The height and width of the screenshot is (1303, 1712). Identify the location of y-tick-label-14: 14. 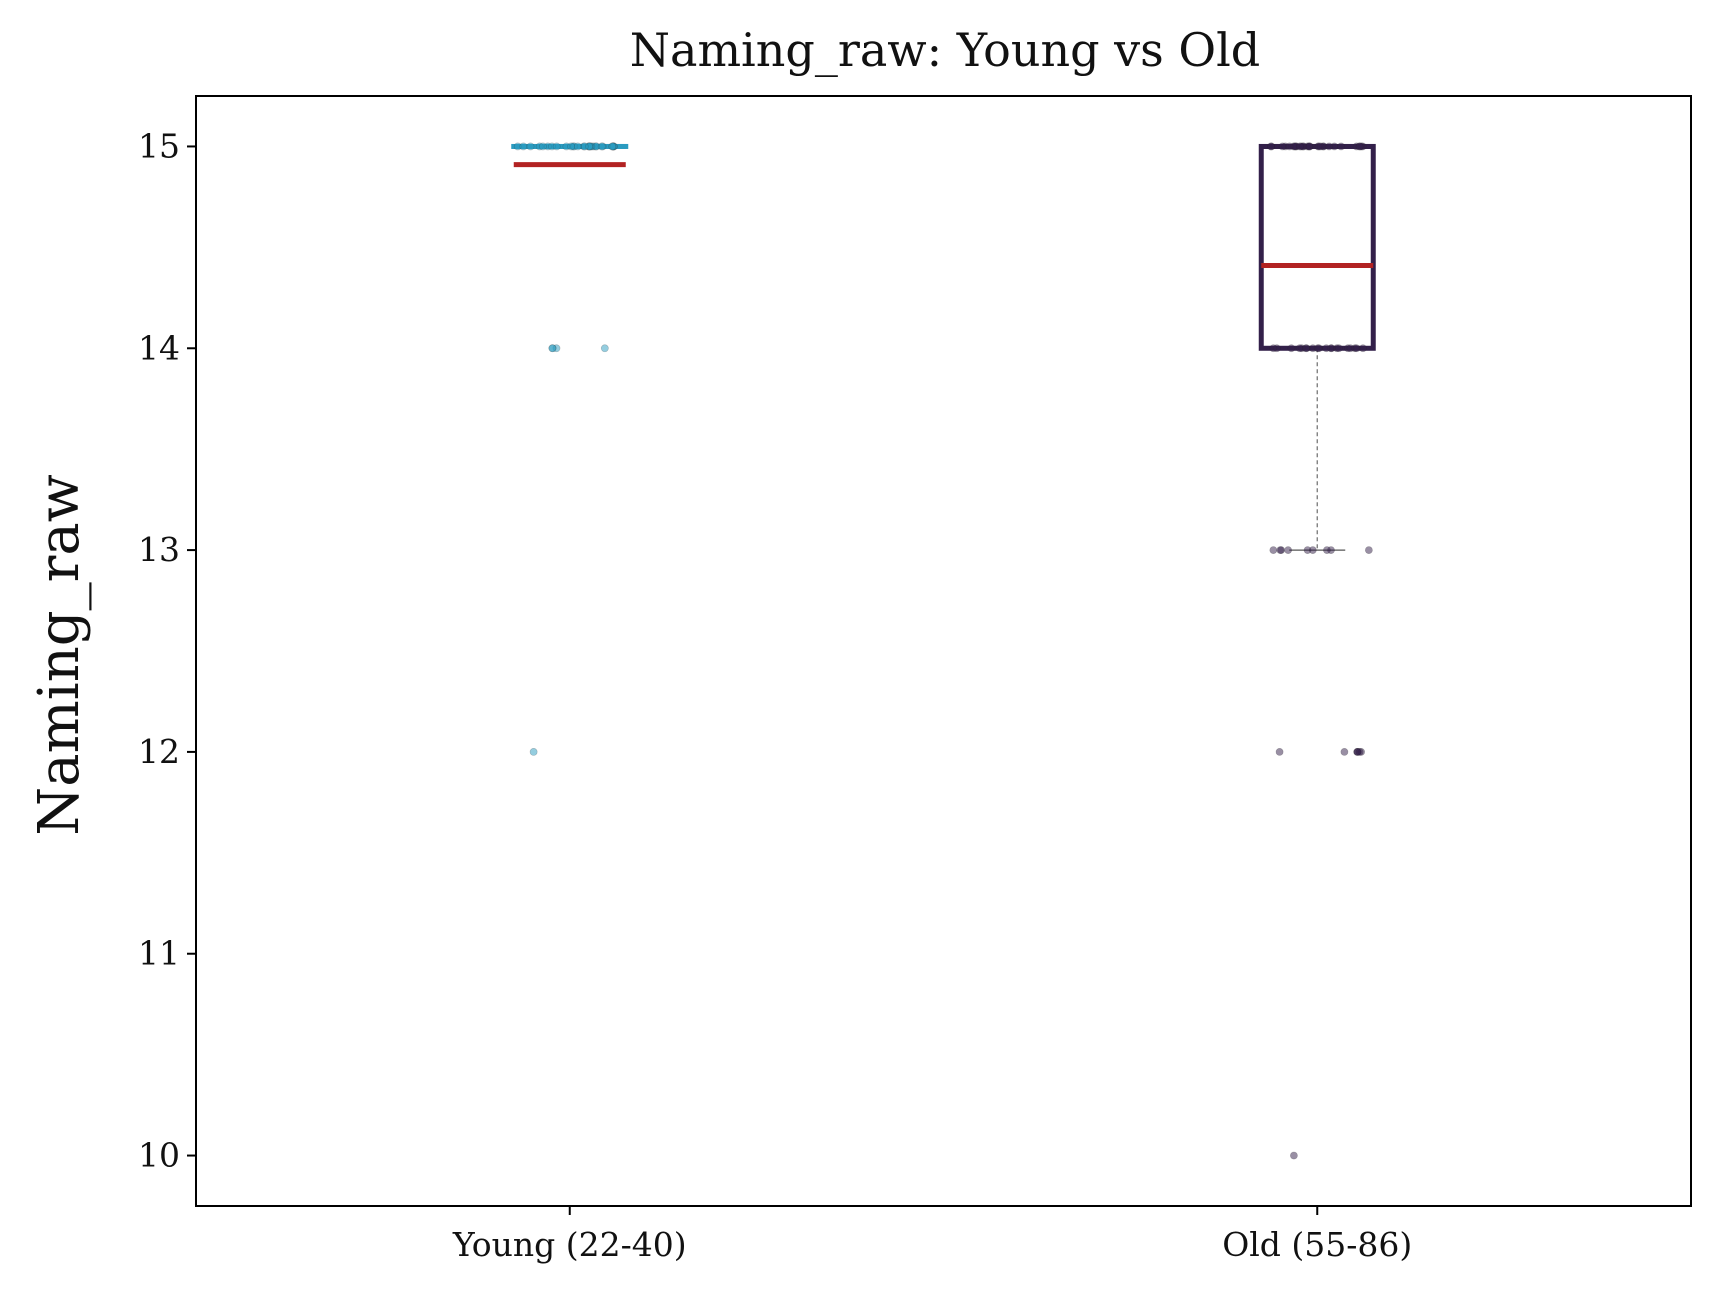
(159, 347).